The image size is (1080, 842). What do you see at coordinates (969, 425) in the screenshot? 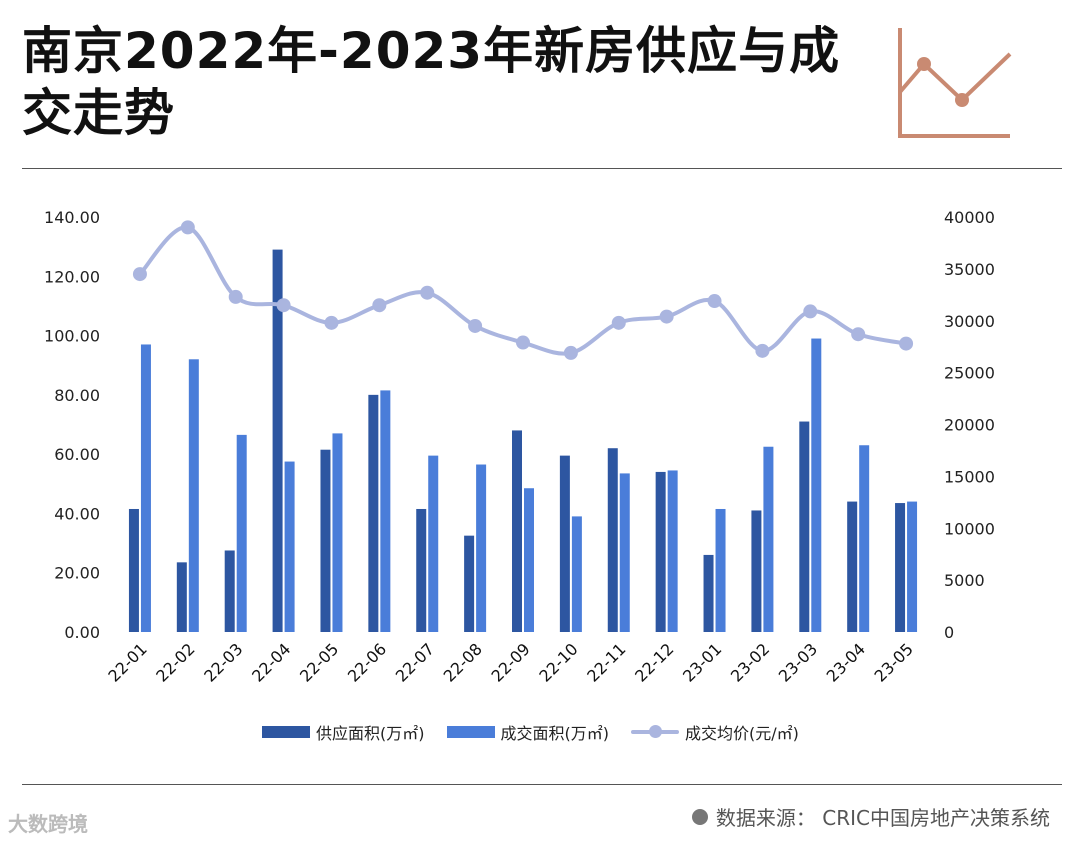
I see `y-right-tick-label: 20000` at bounding box center [969, 425].